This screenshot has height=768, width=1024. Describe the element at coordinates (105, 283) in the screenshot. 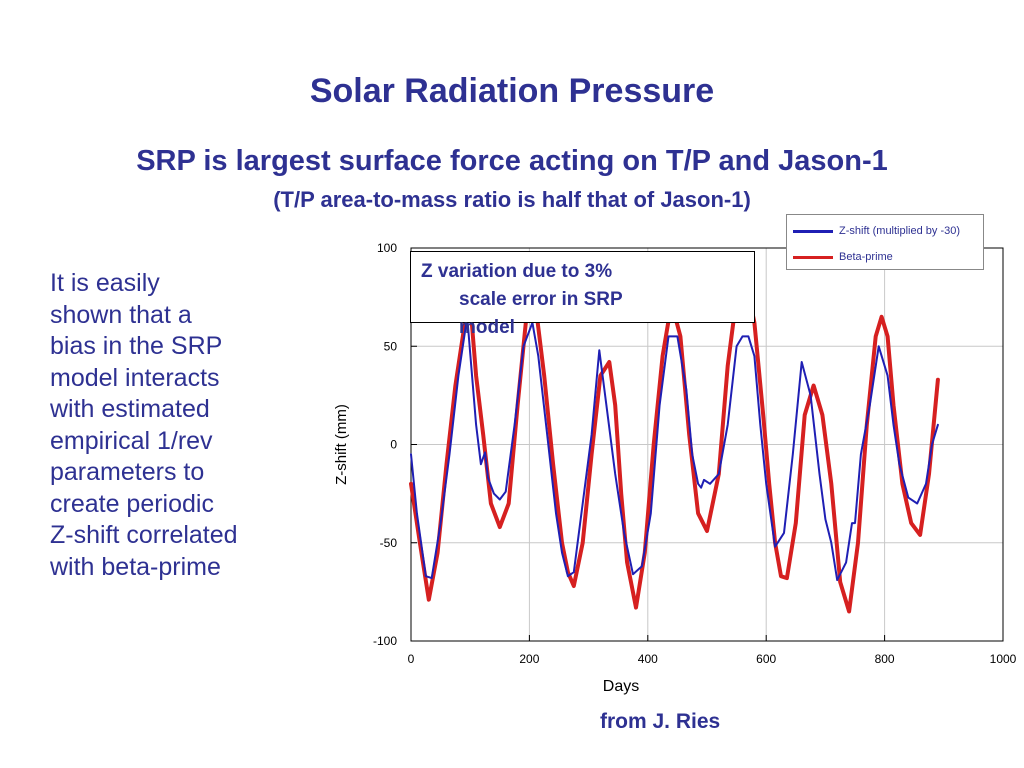

I see `body-line: It is easily` at that location.